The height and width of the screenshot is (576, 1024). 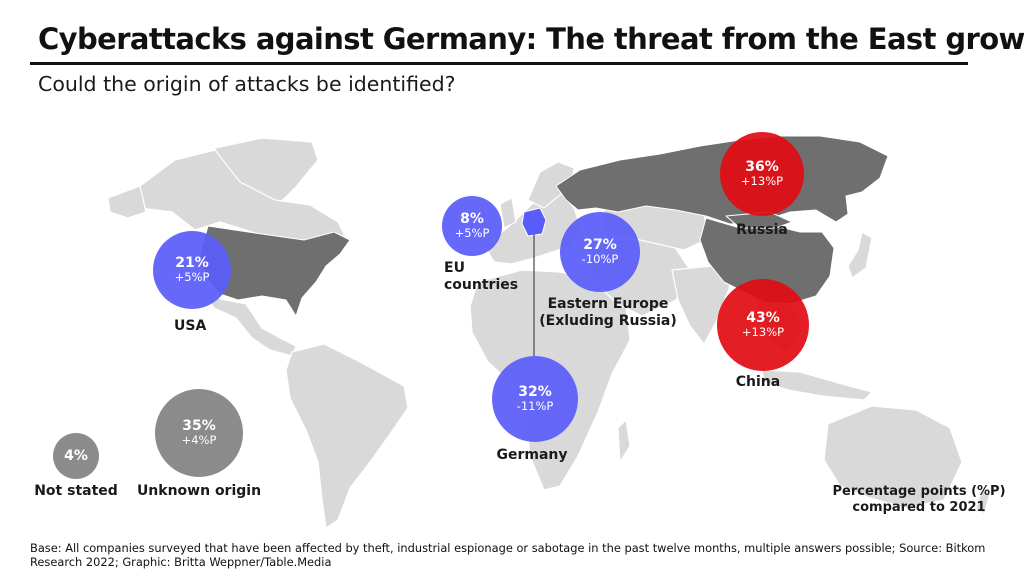 I want to click on eu-bubble: 8% +5%P, so click(x=472, y=226).